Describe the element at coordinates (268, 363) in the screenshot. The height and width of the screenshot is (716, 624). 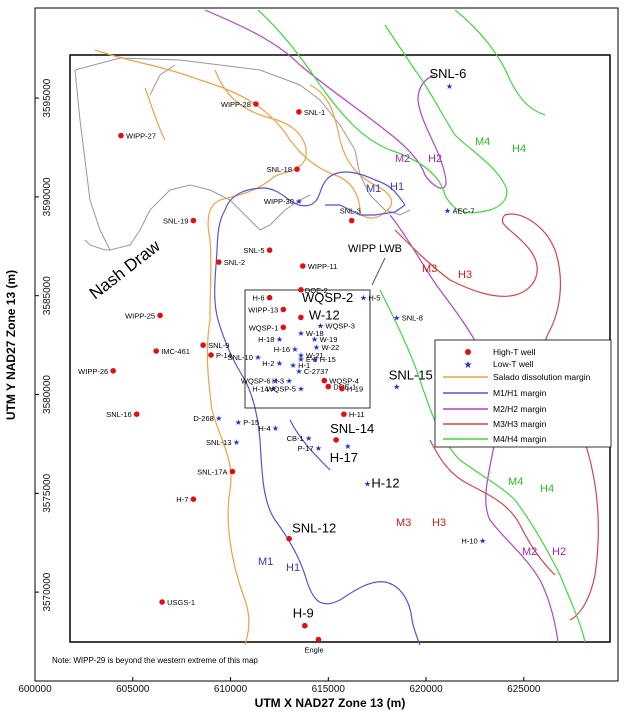
I see `well-label-h-2: H-2` at that location.